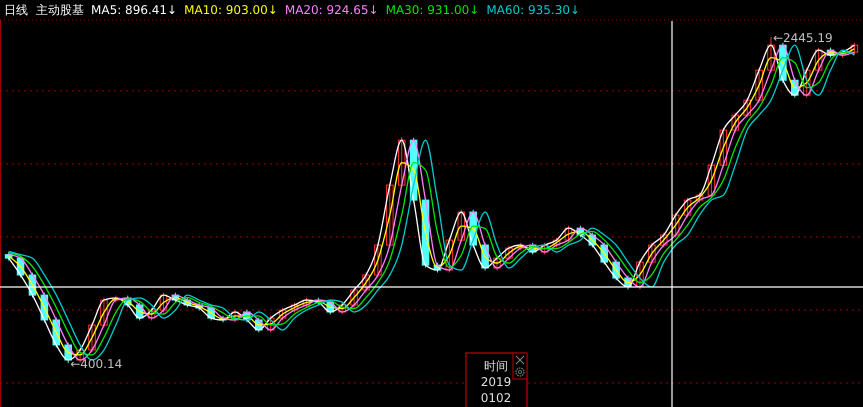  What do you see at coordinates (231, 10) in the screenshot?
I see `text: MA10: 903.00↓` at bounding box center [231, 10].